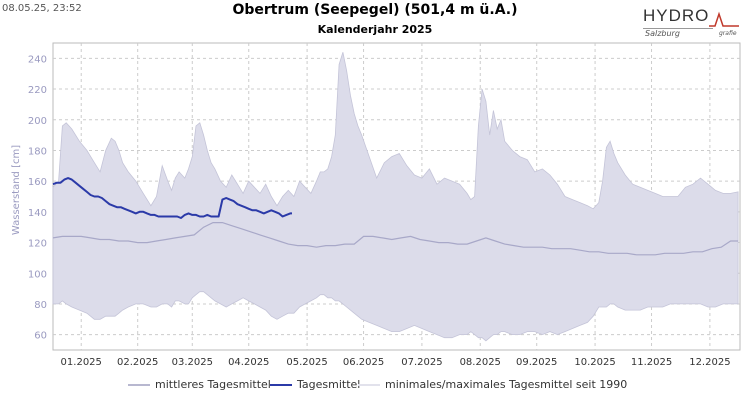 The image size is (750, 400). What do you see at coordinates (37, 121) in the screenshot?
I see `y-tick-label: 200` at bounding box center [37, 121].